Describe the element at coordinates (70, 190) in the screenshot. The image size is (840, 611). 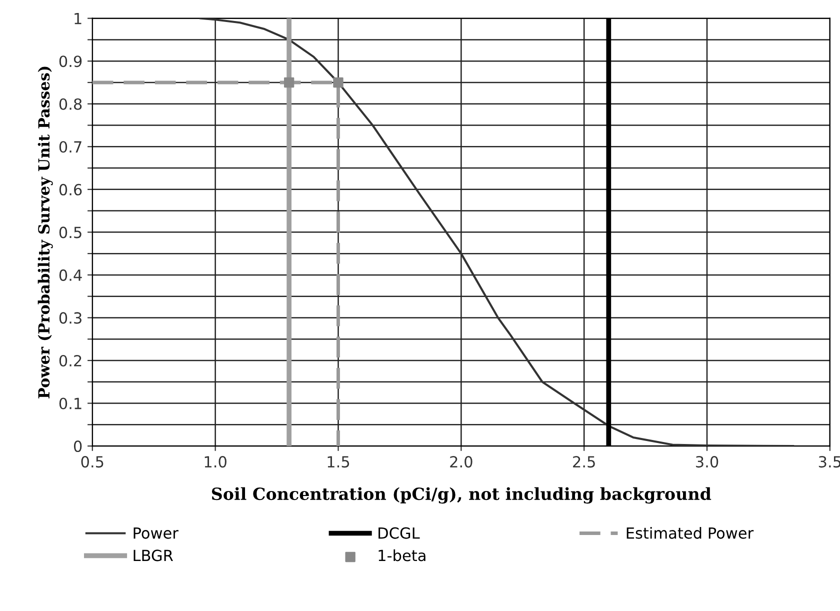
I see `y-tick-label: 0.6` at that location.